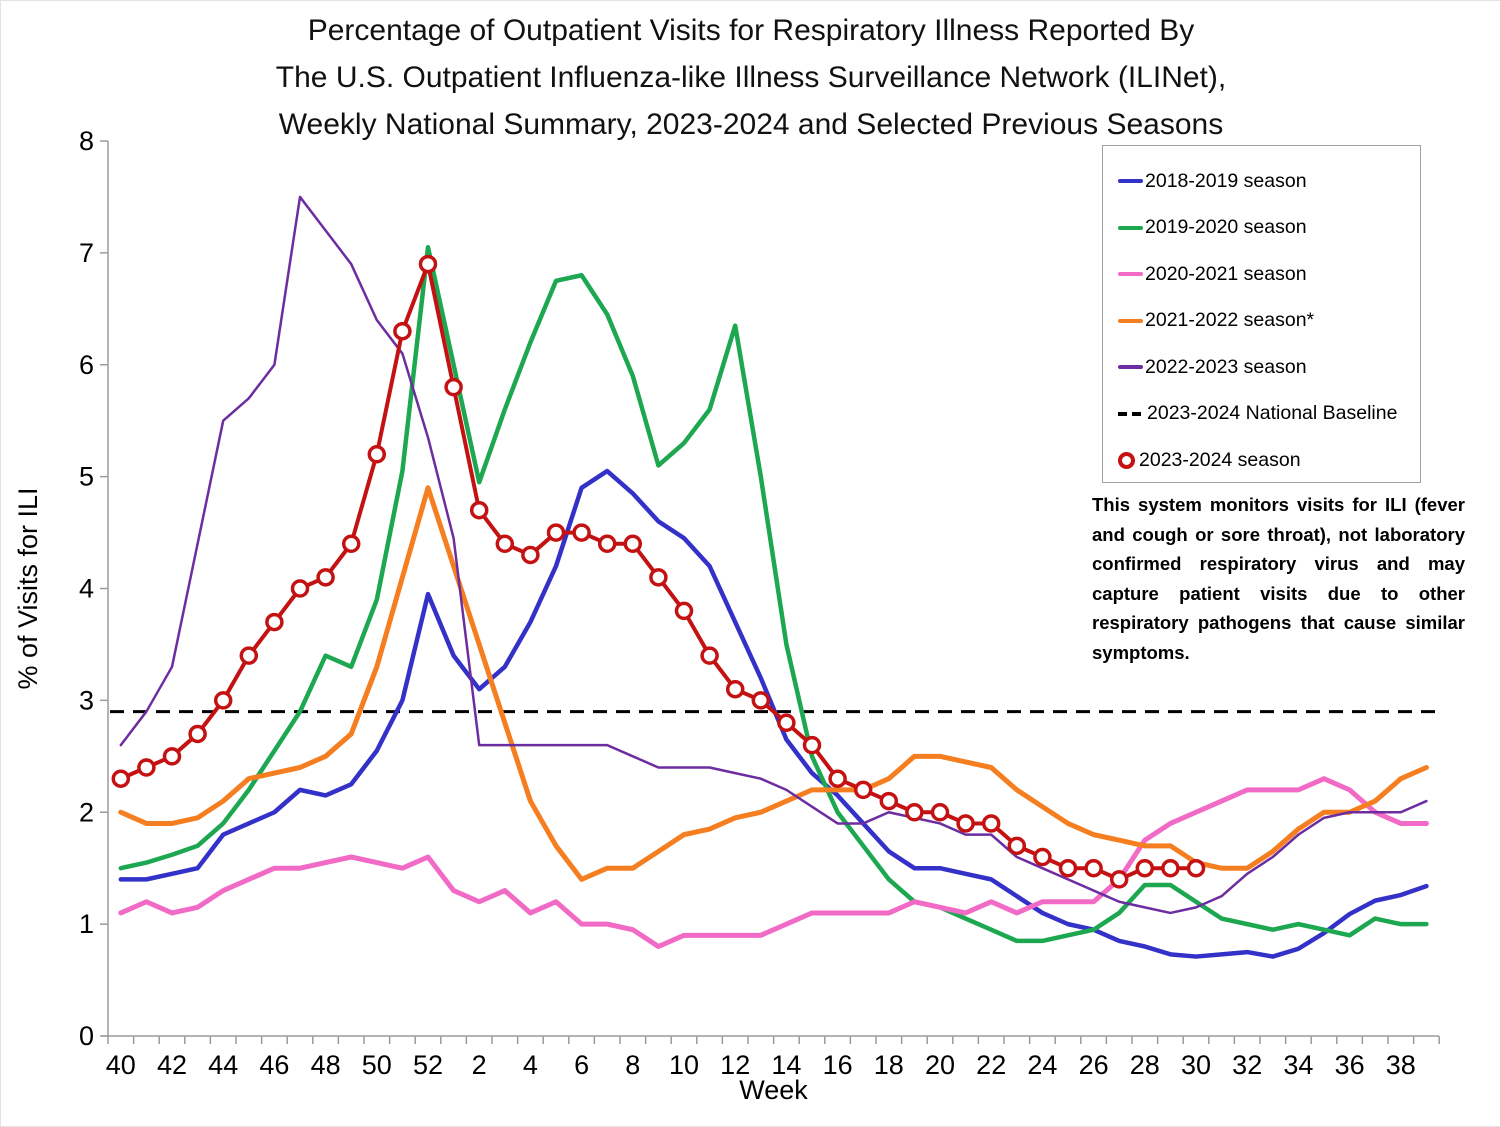  What do you see at coordinates (86, 477) in the screenshot?
I see `y-tick-label: 5` at bounding box center [86, 477].